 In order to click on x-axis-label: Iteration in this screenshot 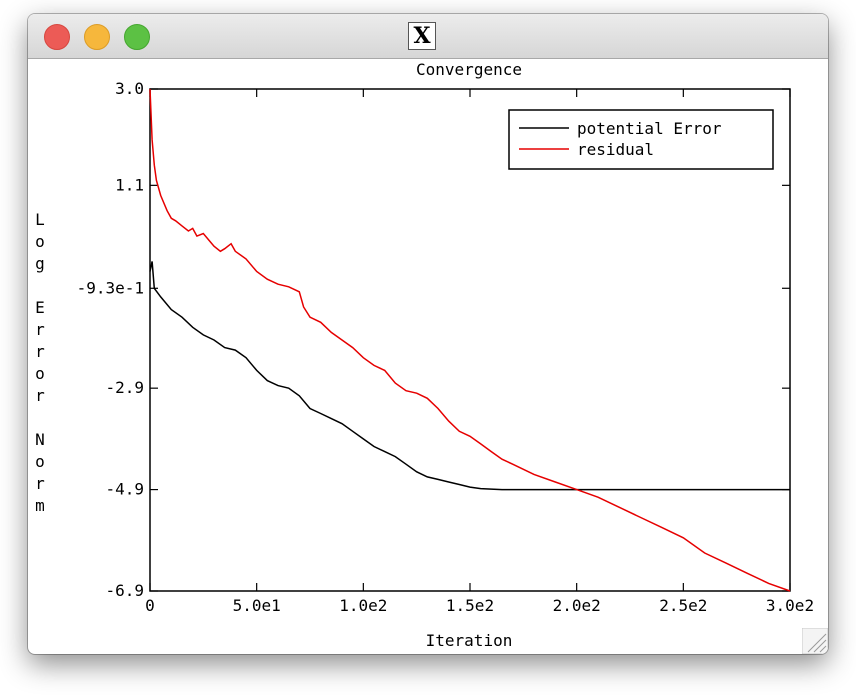, I will do `click(469, 640)`.